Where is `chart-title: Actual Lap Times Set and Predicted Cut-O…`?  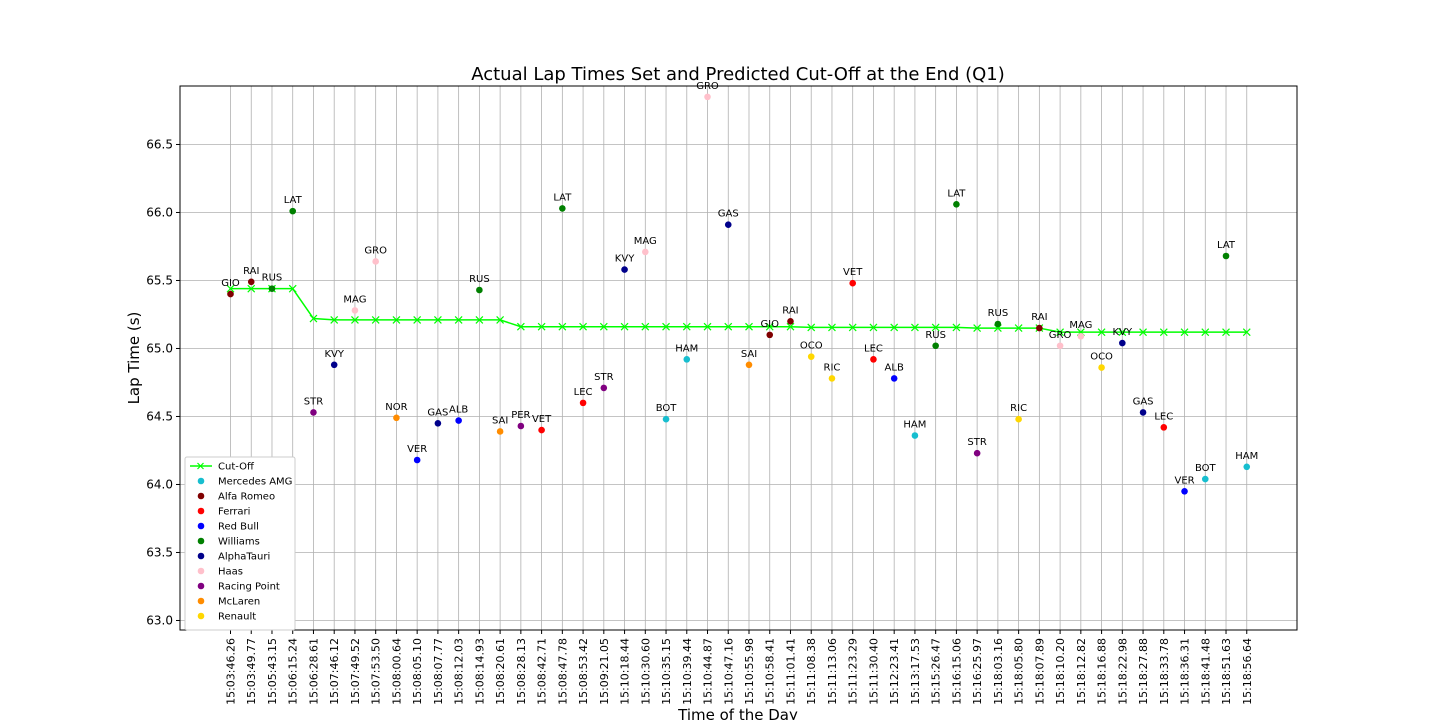 chart-title: Actual Lap Times Set and Predicted Cut-O… is located at coordinates (738, 74).